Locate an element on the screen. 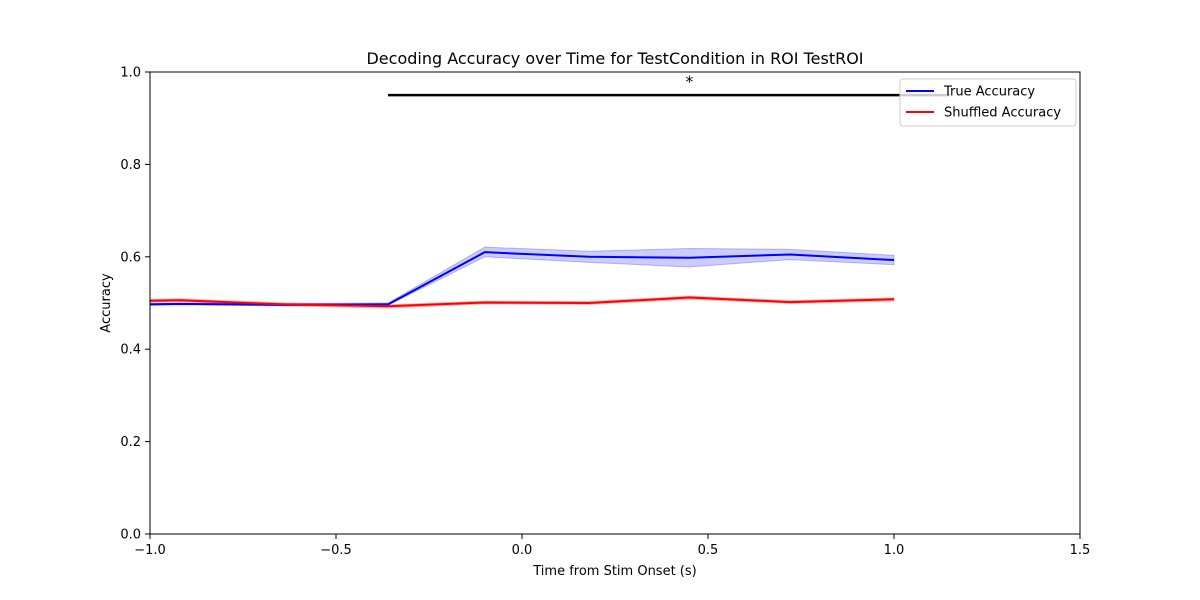  y-axis: 0.0 0.2 0.4 0.6 0.8 1.0 is located at coordinates (135, 304).